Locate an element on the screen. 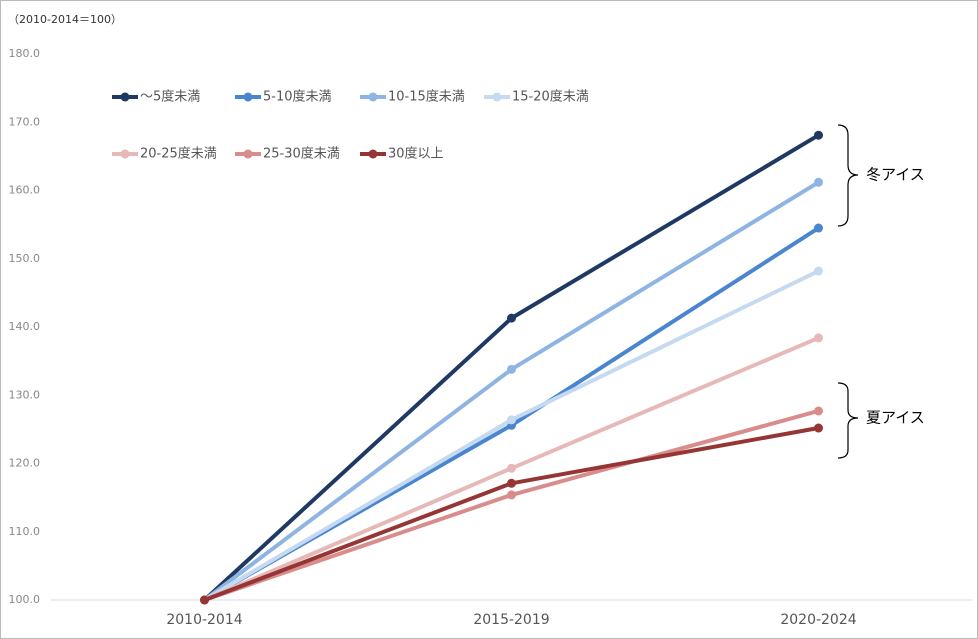  y-tick-label: 180.0 is located at coordinates (25, 53).